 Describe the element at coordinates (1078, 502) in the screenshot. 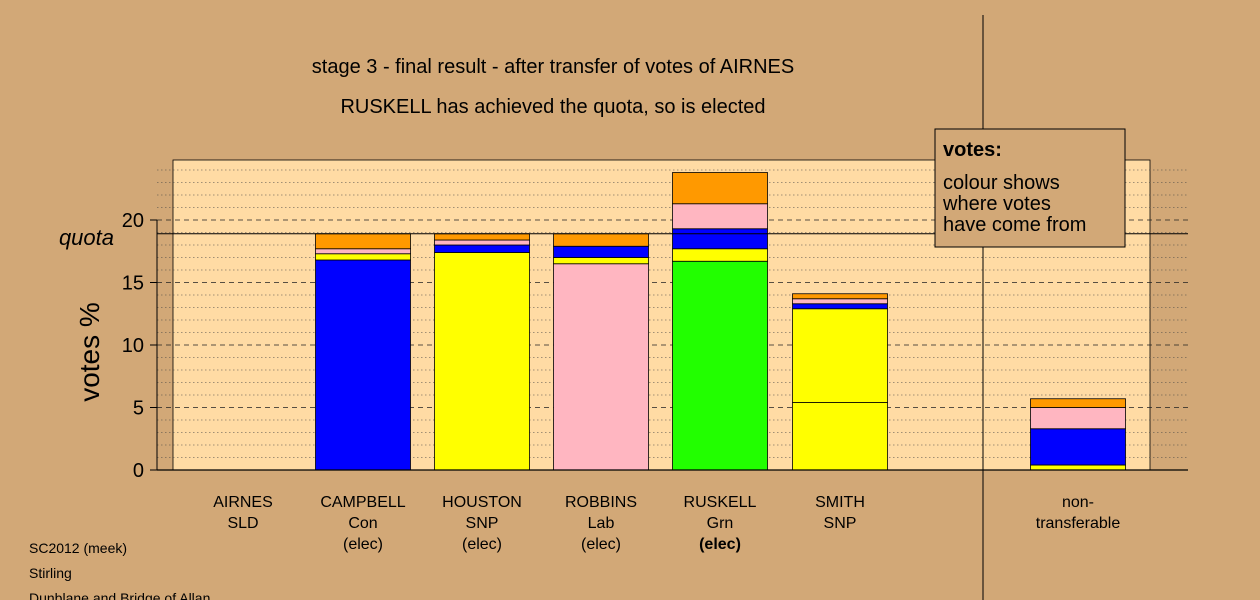

I see `x-tick-label: non-` at that location.